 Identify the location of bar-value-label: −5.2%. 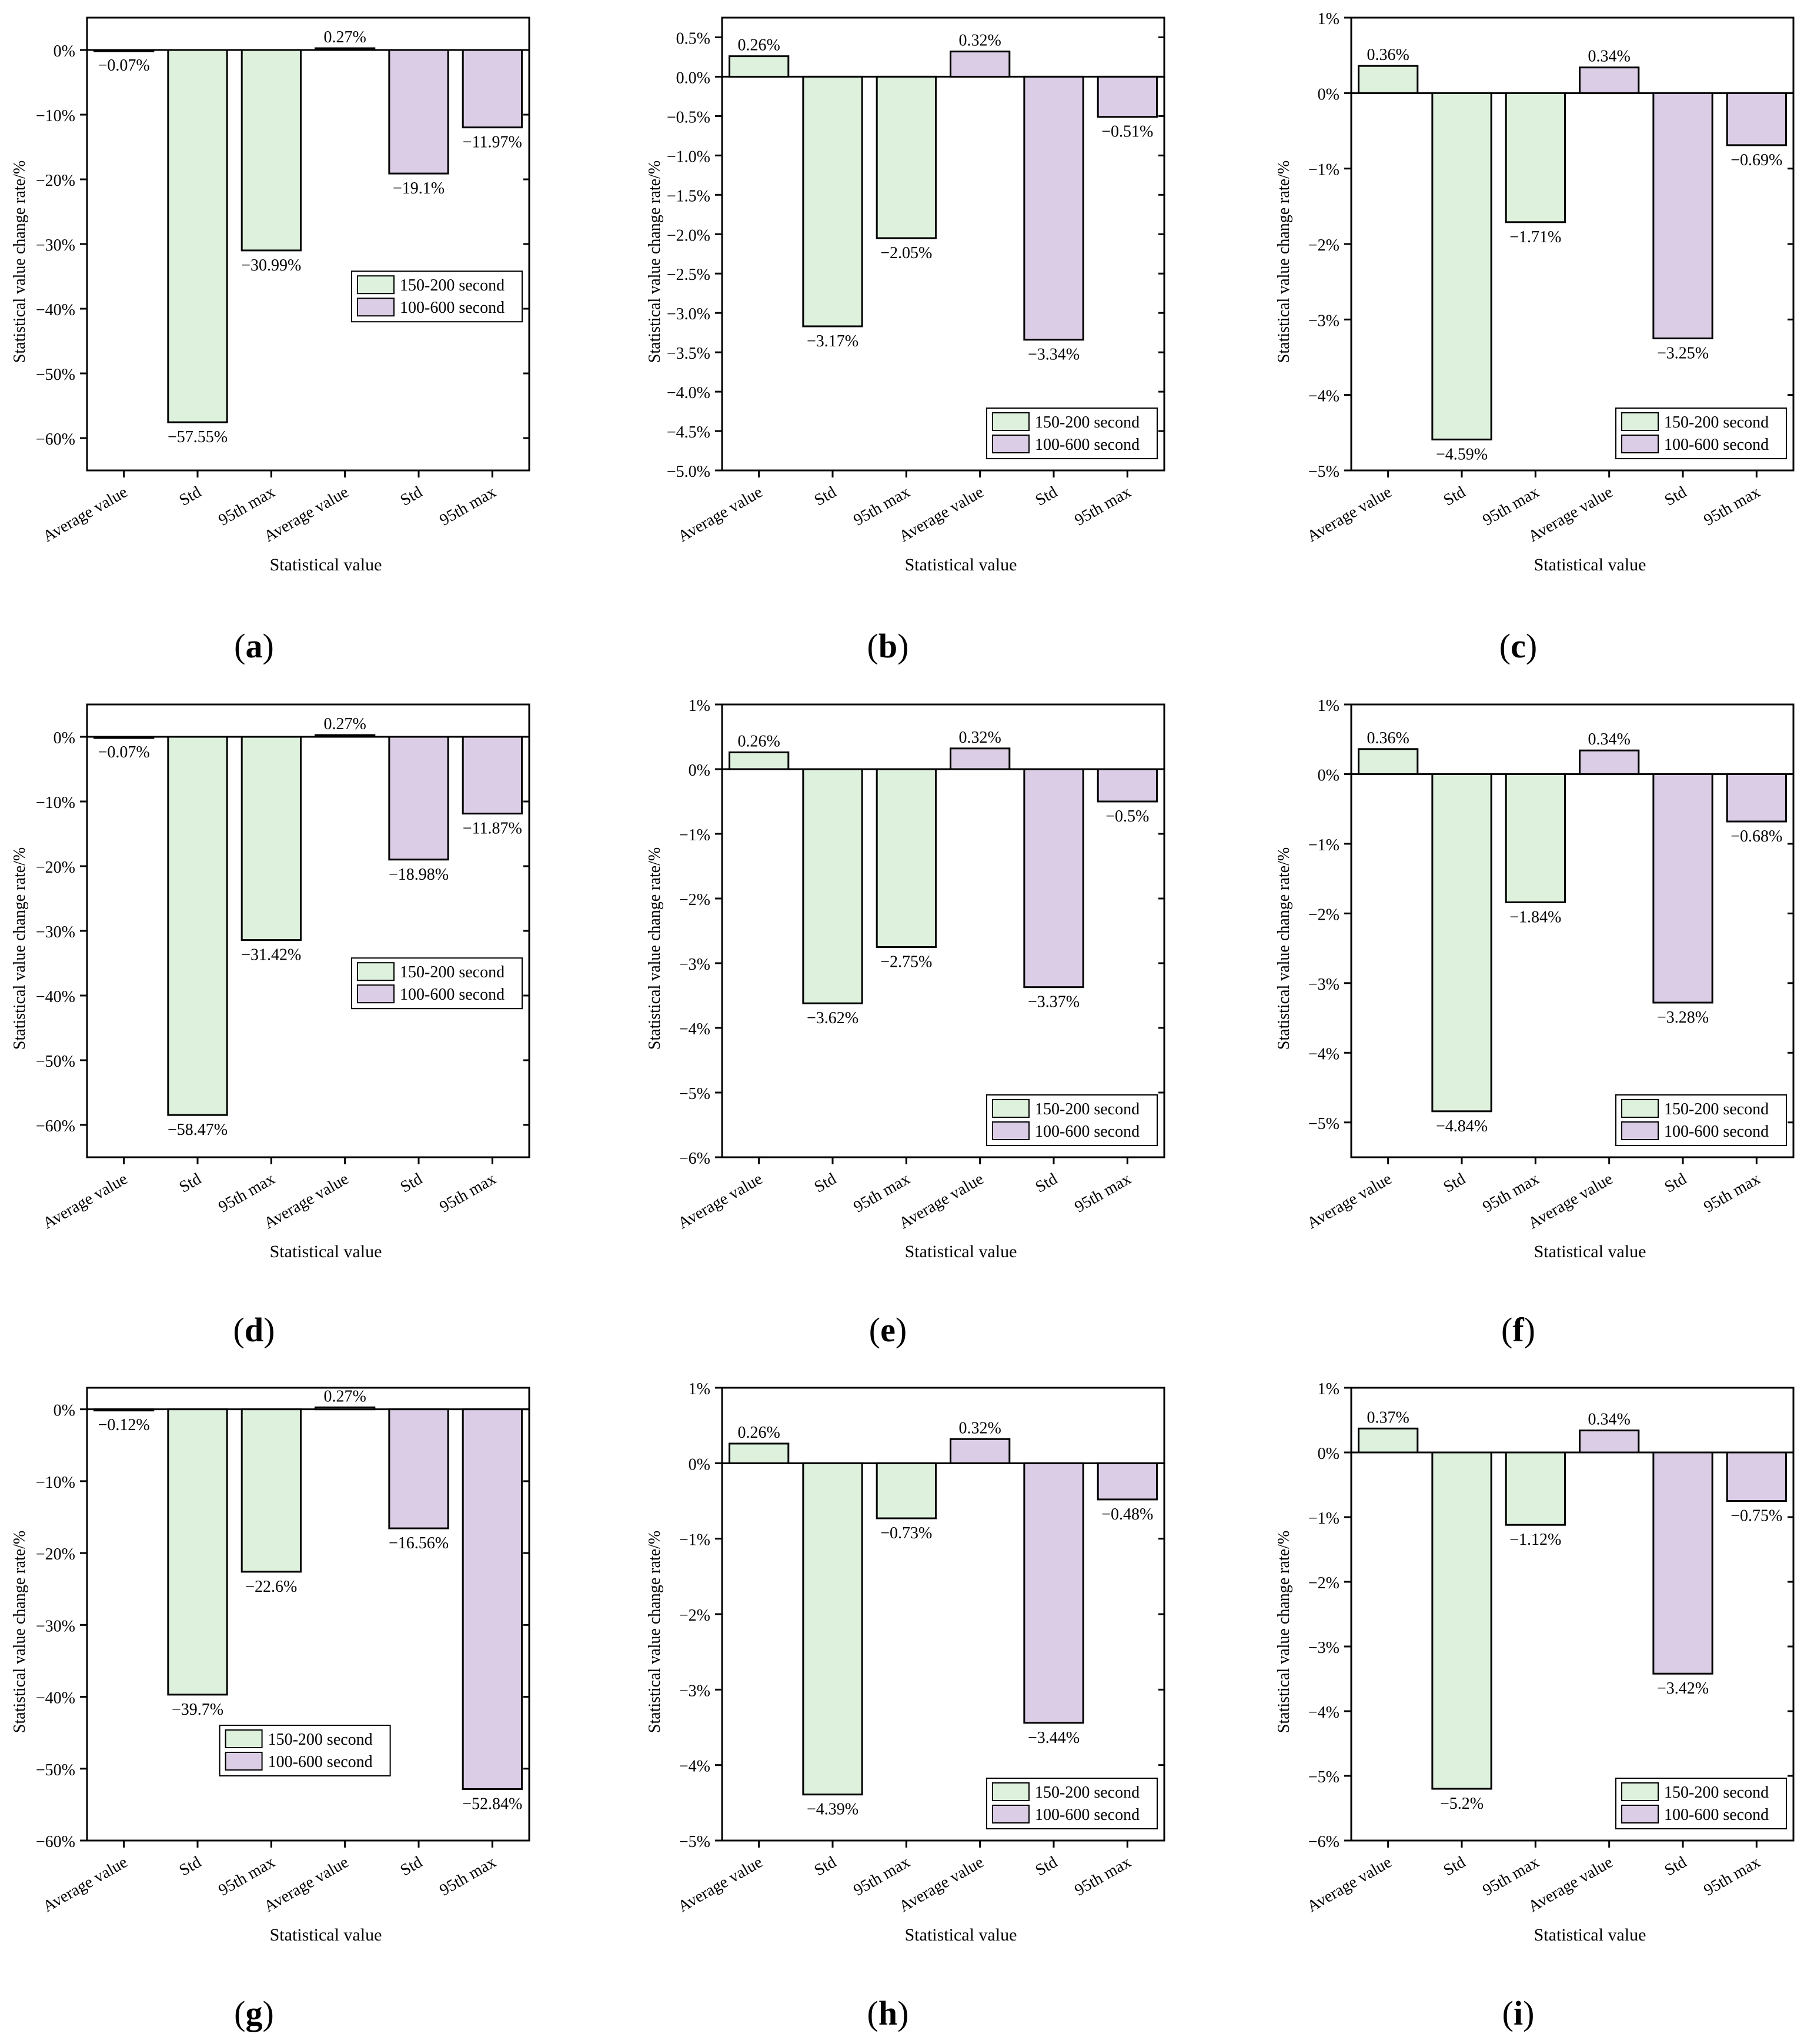
(1462, 1804).